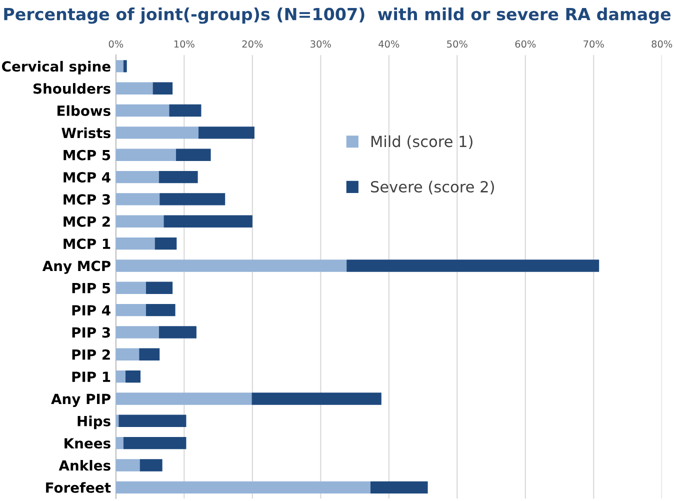 The image size is (674, 501). I want to click on y-tick-label: PIP 5, so click(91, 288).